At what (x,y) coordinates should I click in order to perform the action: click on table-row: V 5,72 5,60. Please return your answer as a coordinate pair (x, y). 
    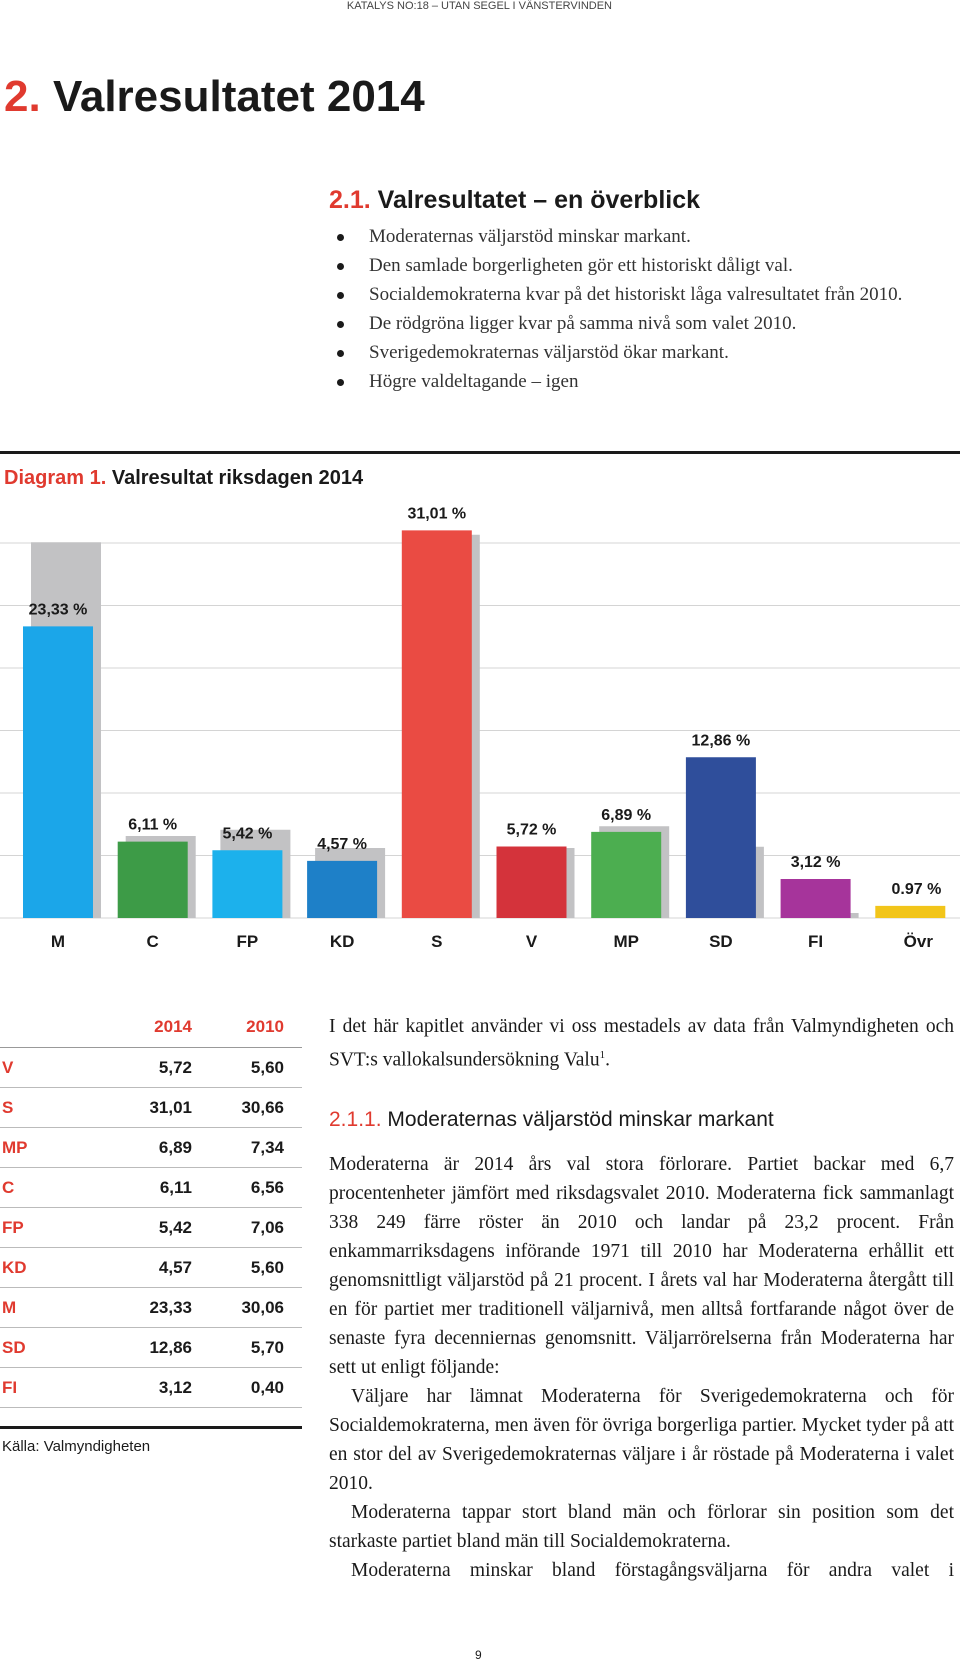
    Looking at the image, I should click on (151, 1068).